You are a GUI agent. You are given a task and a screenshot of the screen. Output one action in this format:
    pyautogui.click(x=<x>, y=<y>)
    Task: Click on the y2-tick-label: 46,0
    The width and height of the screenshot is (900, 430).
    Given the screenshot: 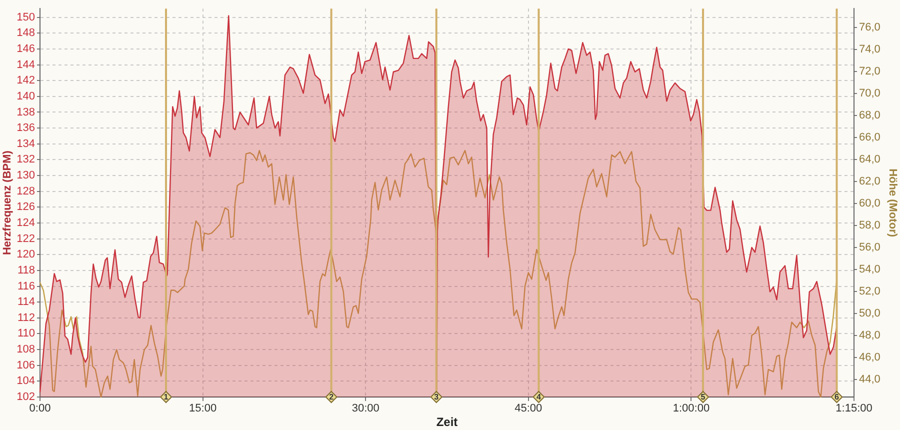 What is the action you would take?
    pyautogui.click(x=869, y=357)
    